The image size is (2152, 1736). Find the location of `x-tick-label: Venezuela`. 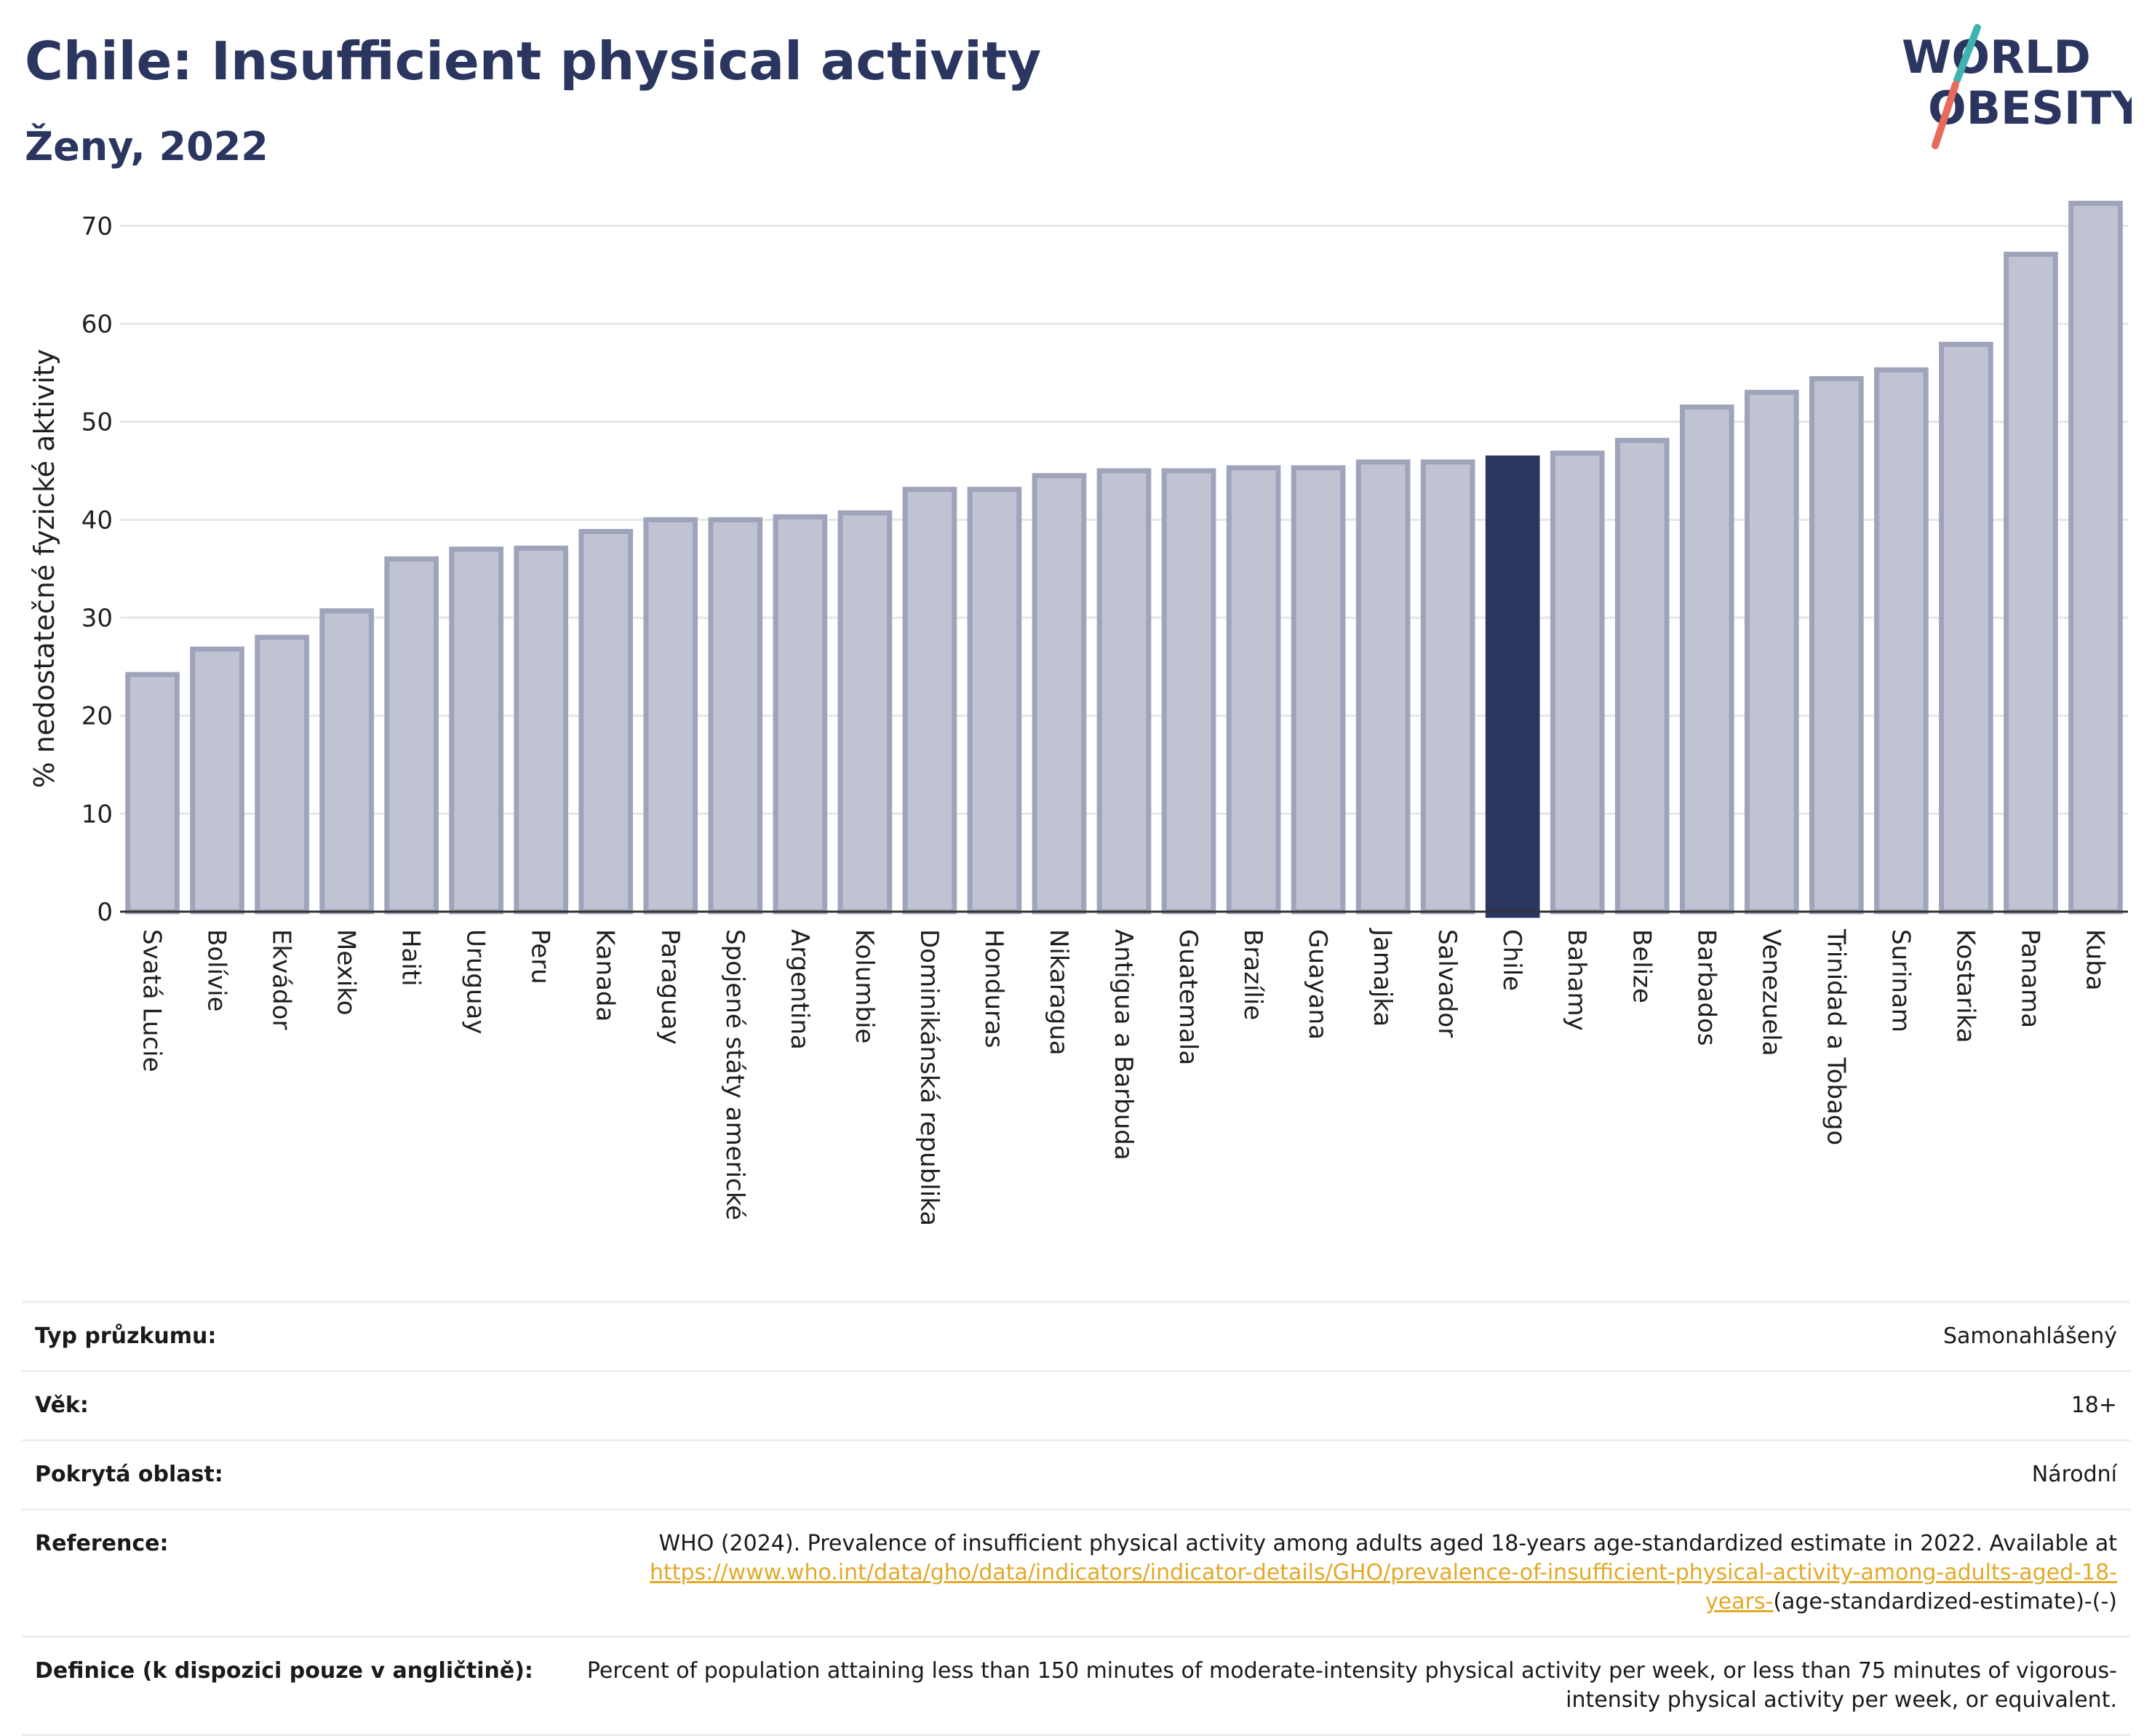

x-tick-label: Venezuela is located at coordinates (1770, 992).